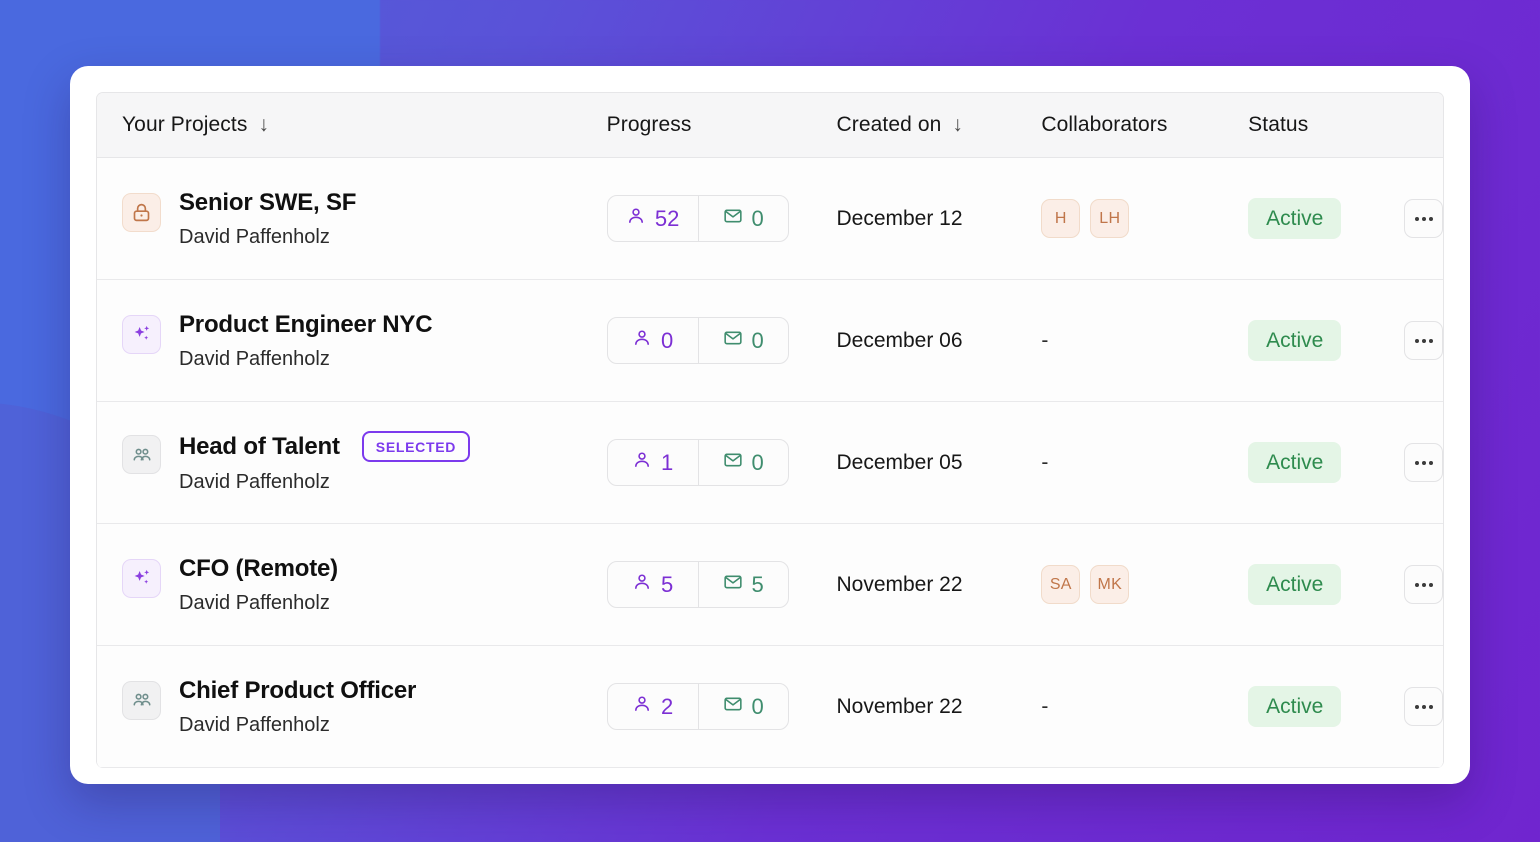 This screenshot has height=842, width=1540. I want to click on column-header-status: Status, so click(1315, 125).